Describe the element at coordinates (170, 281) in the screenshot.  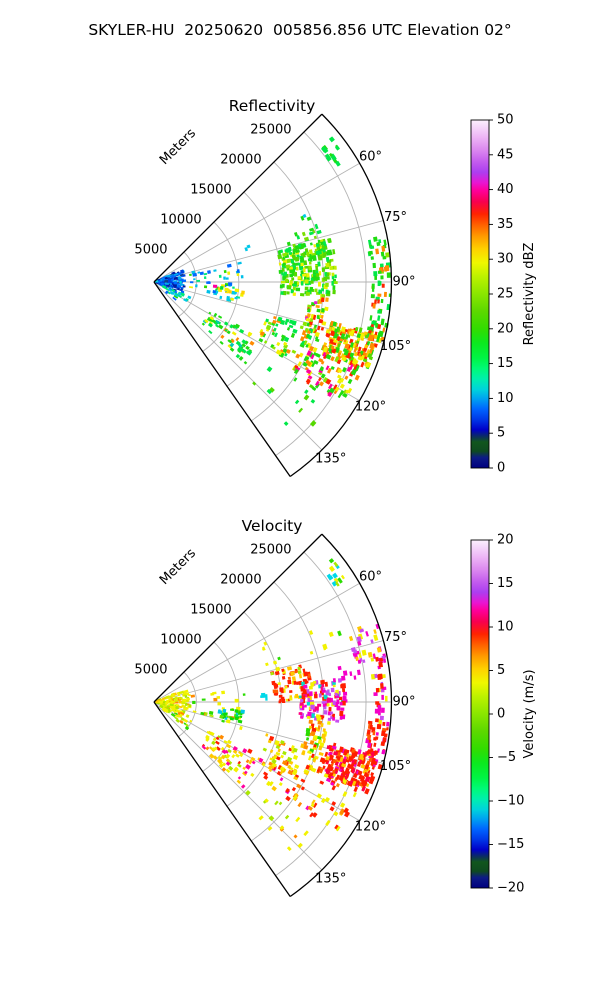
I see `echo-region-apex-clutter` at that location.